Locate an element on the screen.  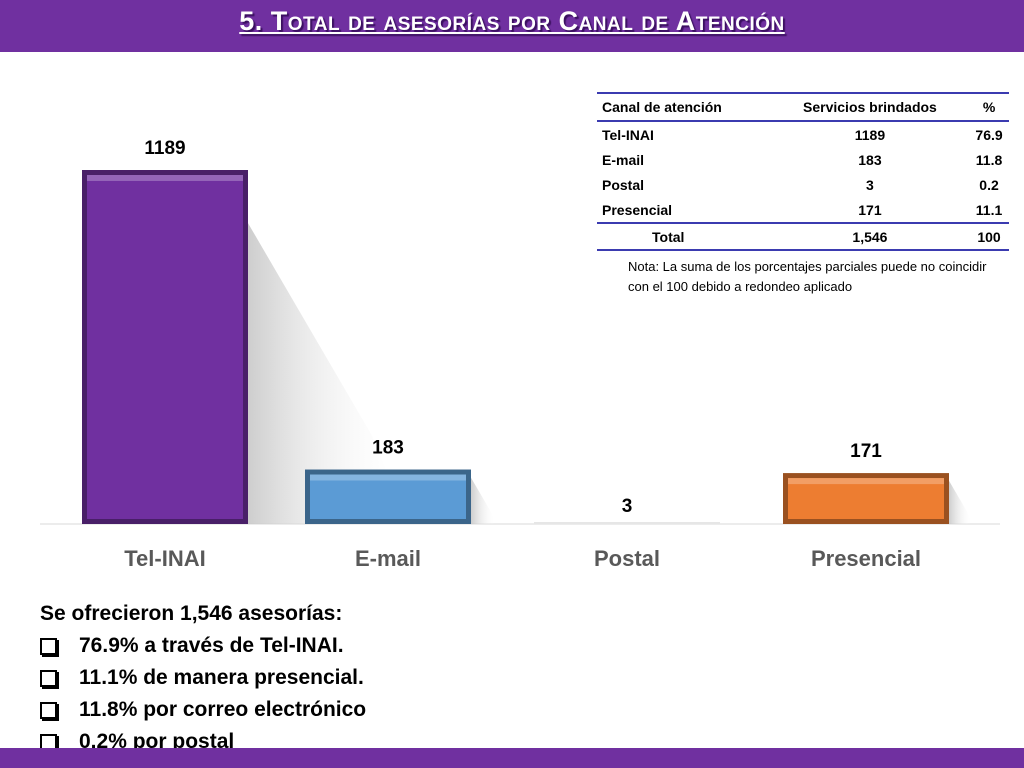
table-cell: 3 is located at coordinates (870, 184).